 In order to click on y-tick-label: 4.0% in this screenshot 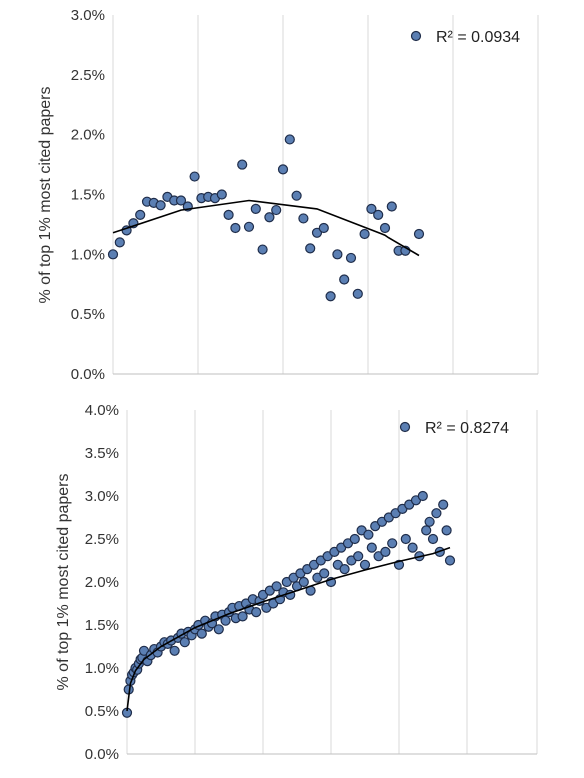, I will do `click(102, 410)`.